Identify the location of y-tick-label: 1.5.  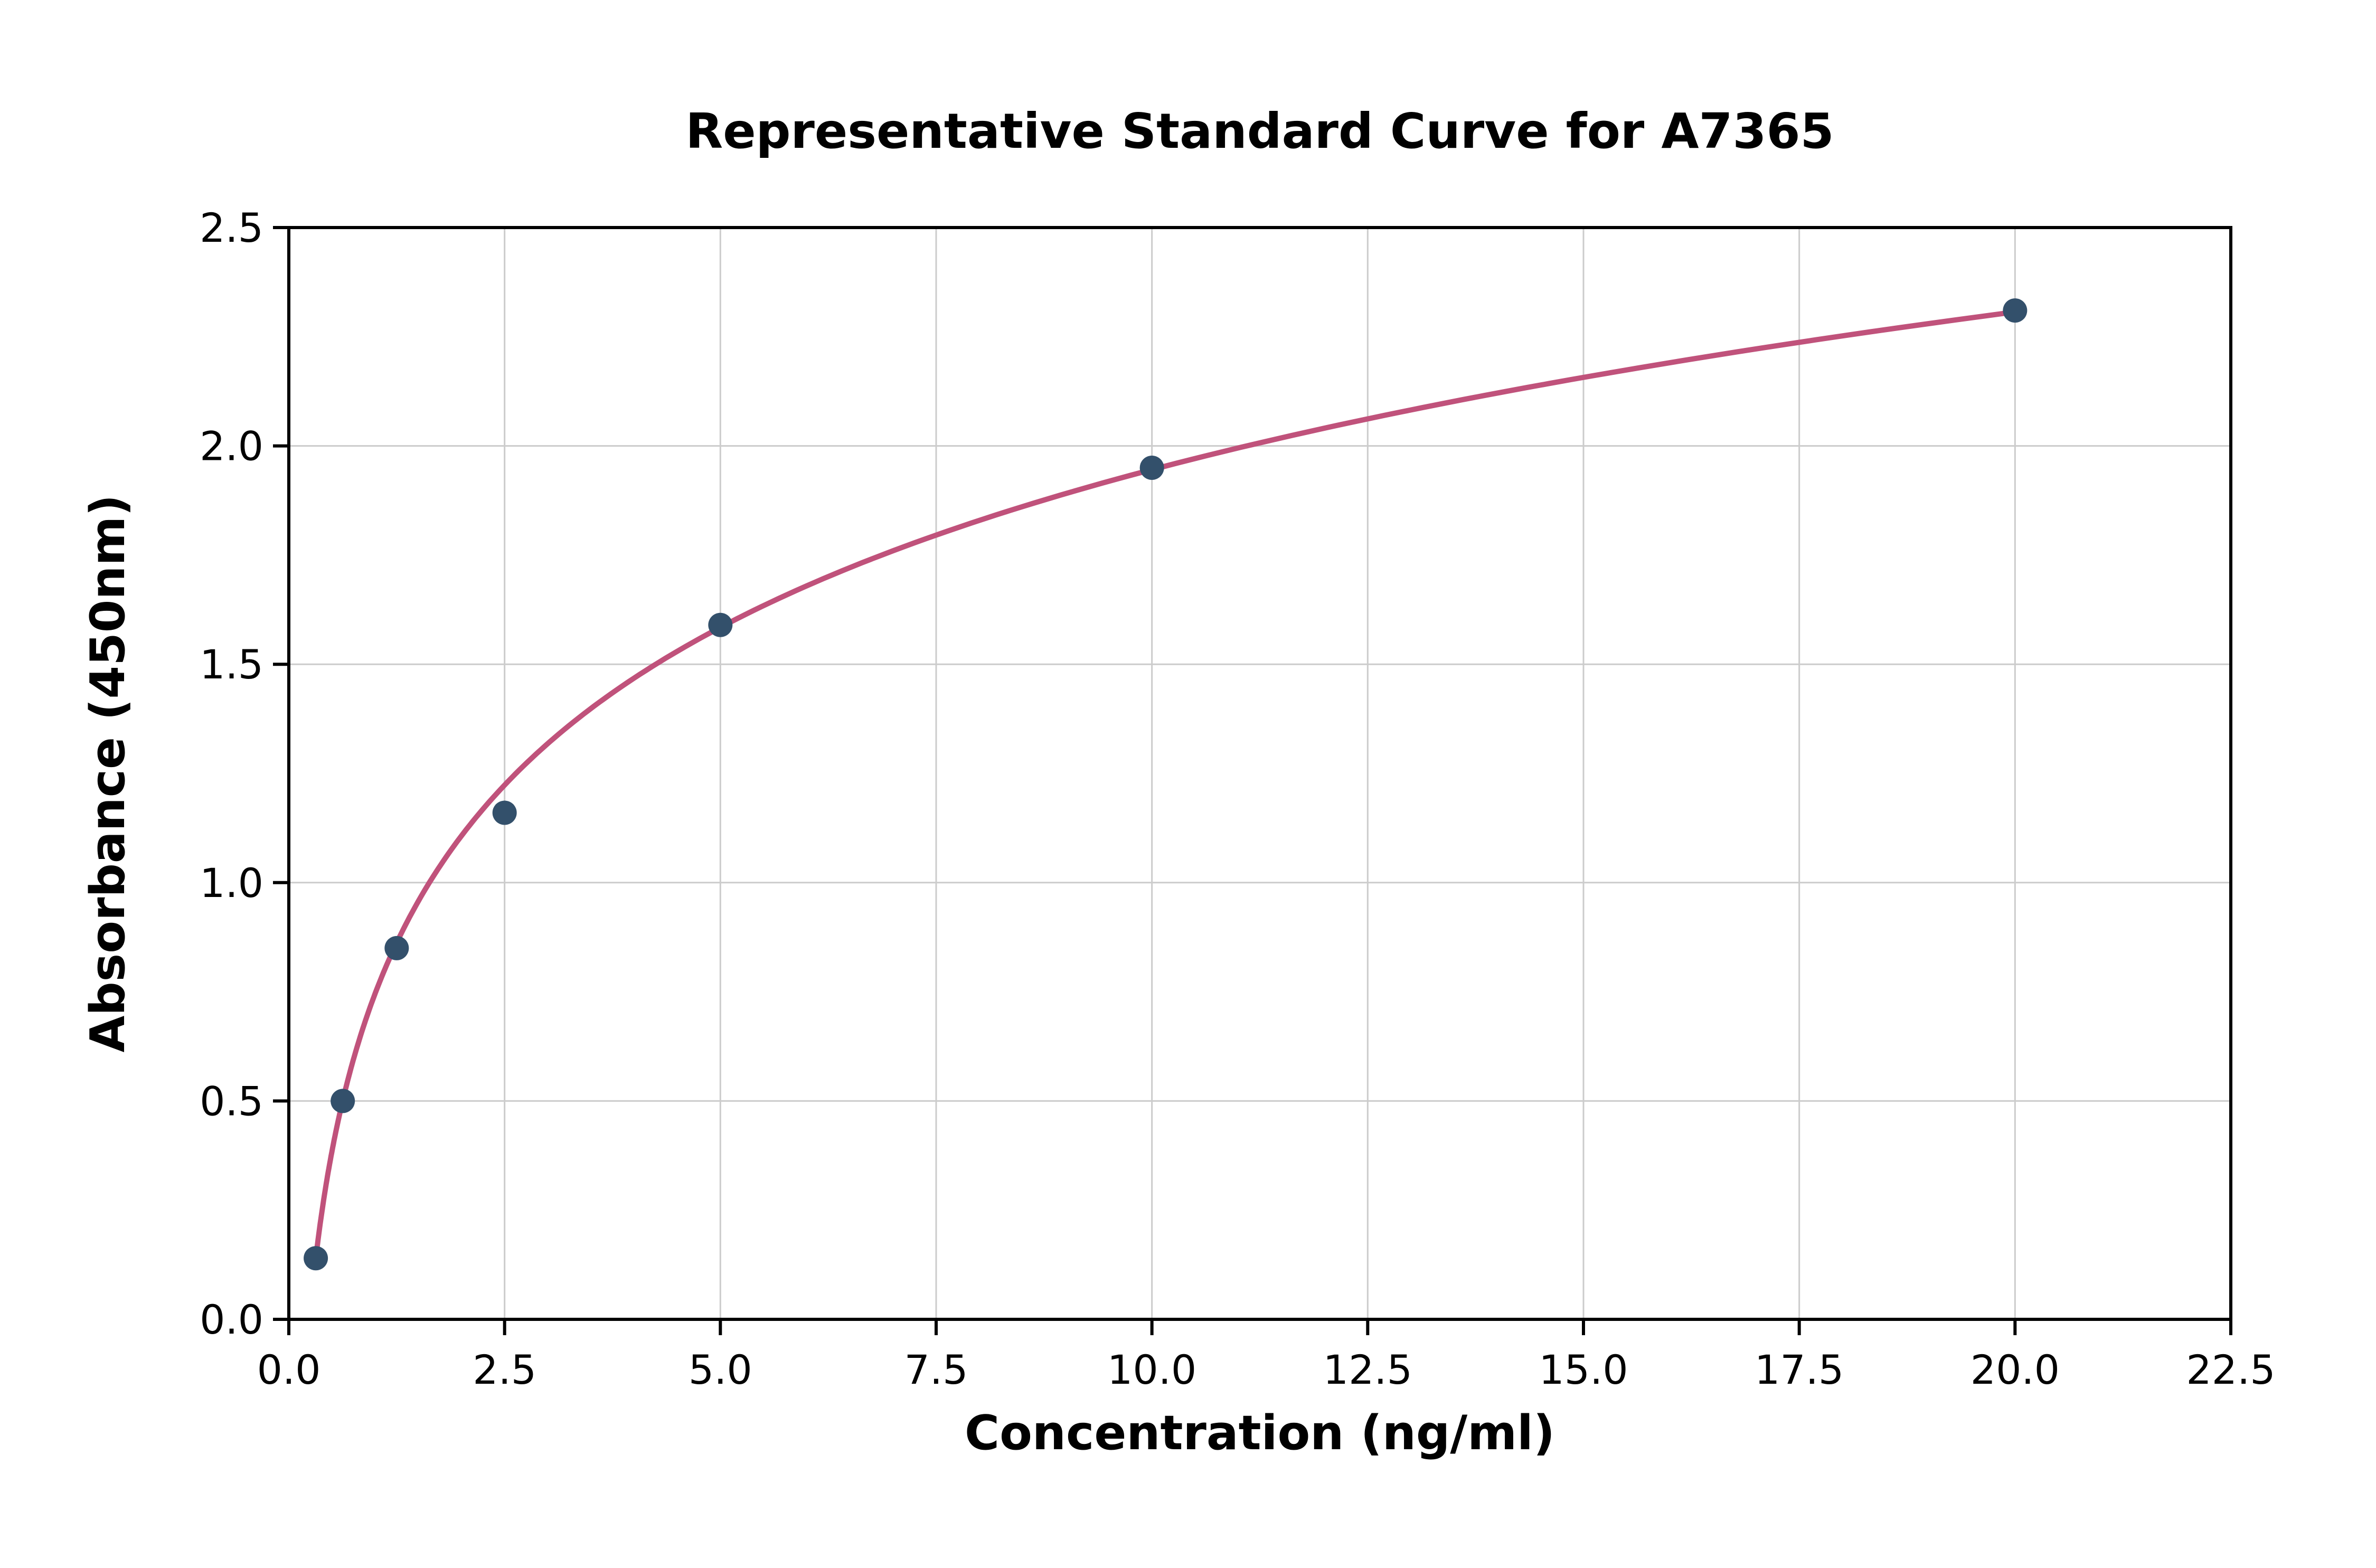
(232, 665).